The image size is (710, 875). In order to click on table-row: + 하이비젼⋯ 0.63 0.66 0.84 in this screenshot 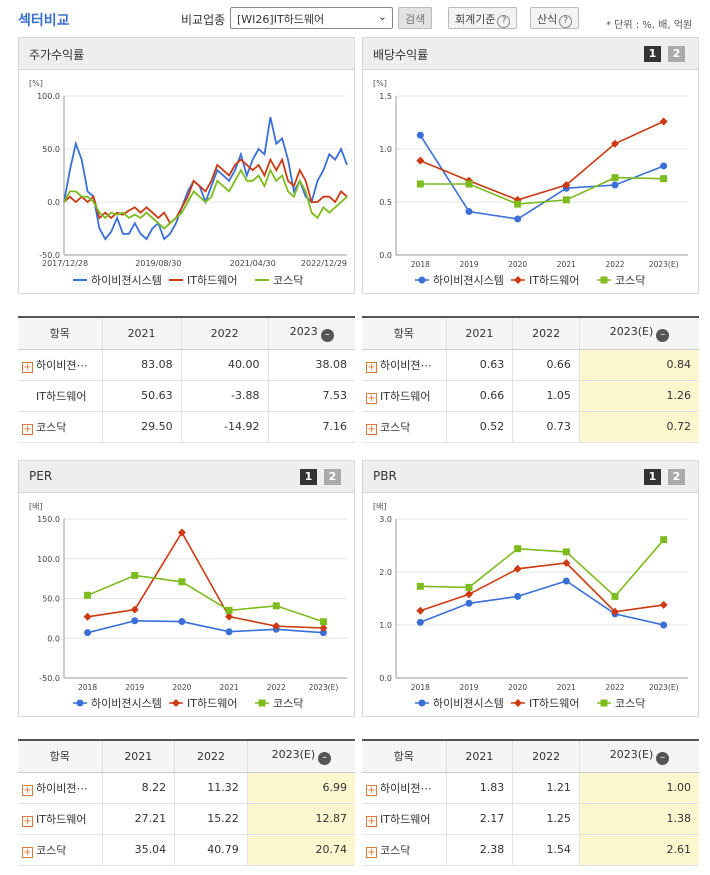, I will do `click(530, 365)`.